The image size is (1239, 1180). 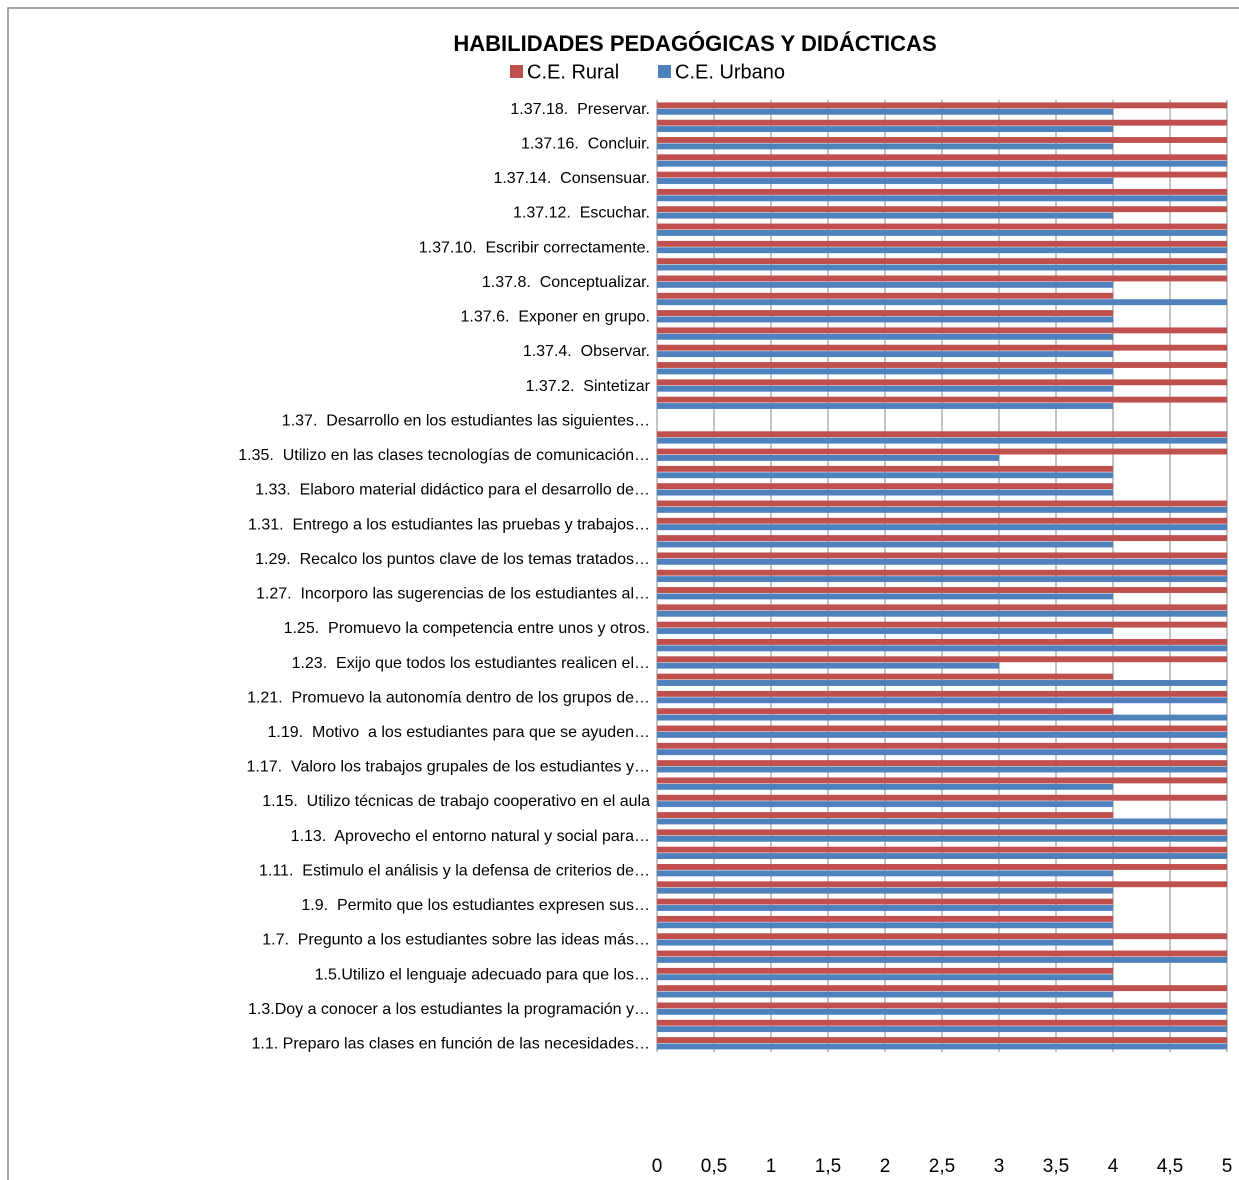 I want to click on y-tick-label: 1.37.8. Conceptualizar., so click(x=566, y=282).